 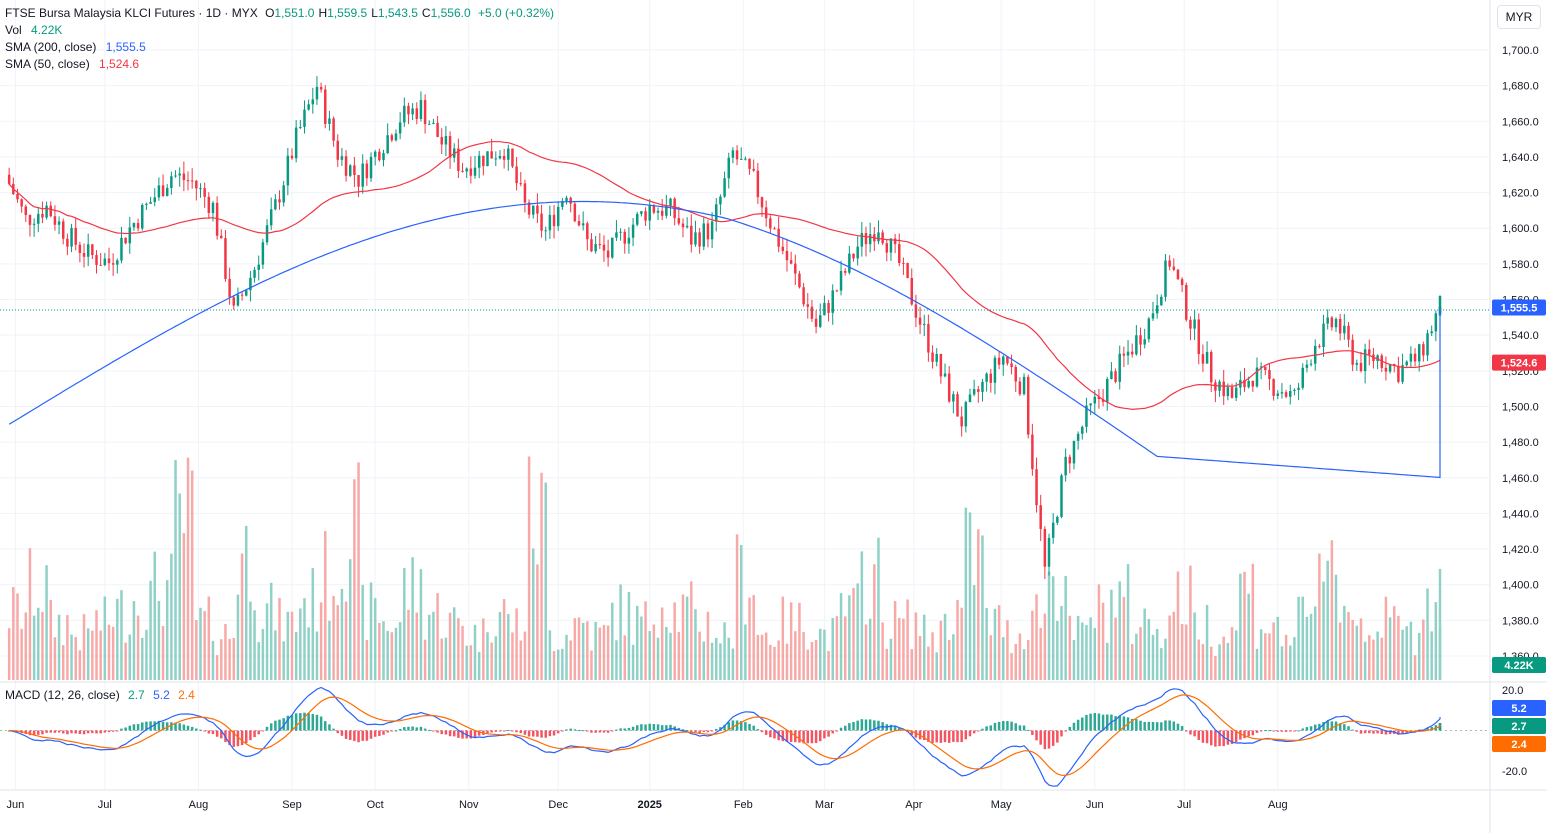 What do you see at coordinates (725, 736) in the screenshot?
I see `macd-line` at bounding box center [725, 736].